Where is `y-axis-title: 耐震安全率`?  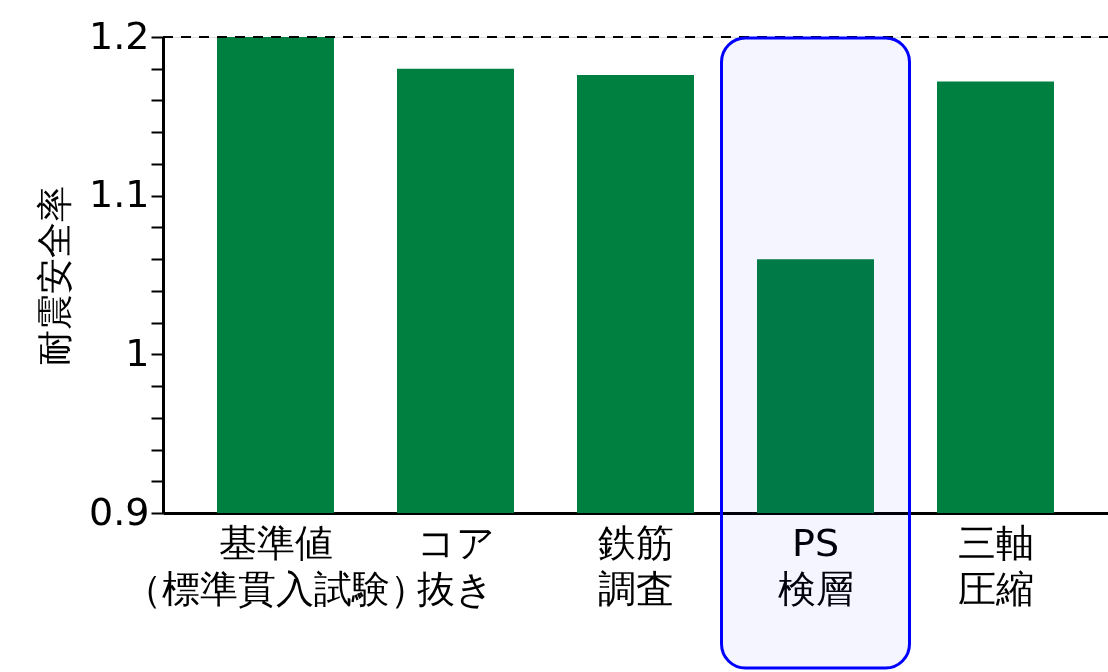
y-axis-title: 耐震安全率 is located at coordinates (55, 275).